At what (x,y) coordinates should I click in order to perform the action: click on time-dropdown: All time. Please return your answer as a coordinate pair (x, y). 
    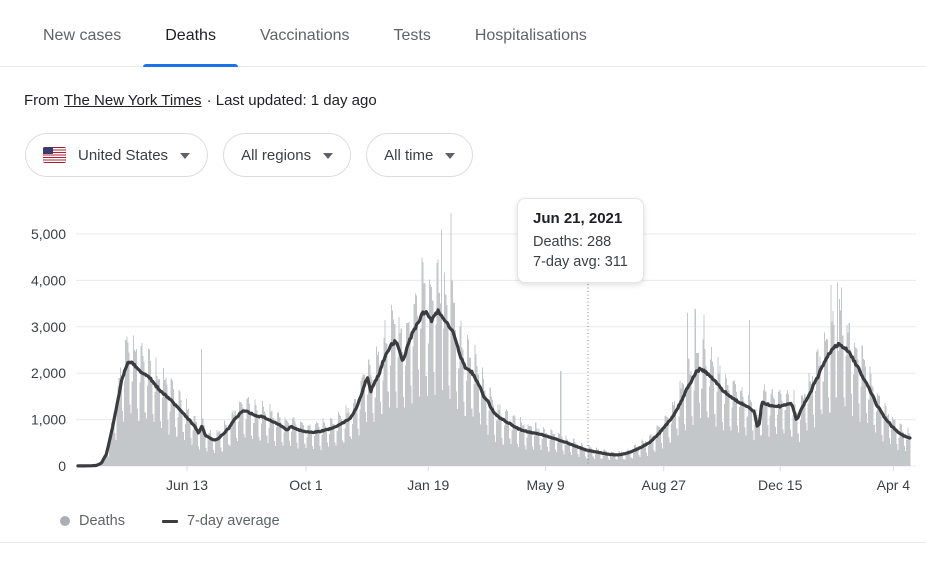
    Looking at the image, I should click on (420, 155).